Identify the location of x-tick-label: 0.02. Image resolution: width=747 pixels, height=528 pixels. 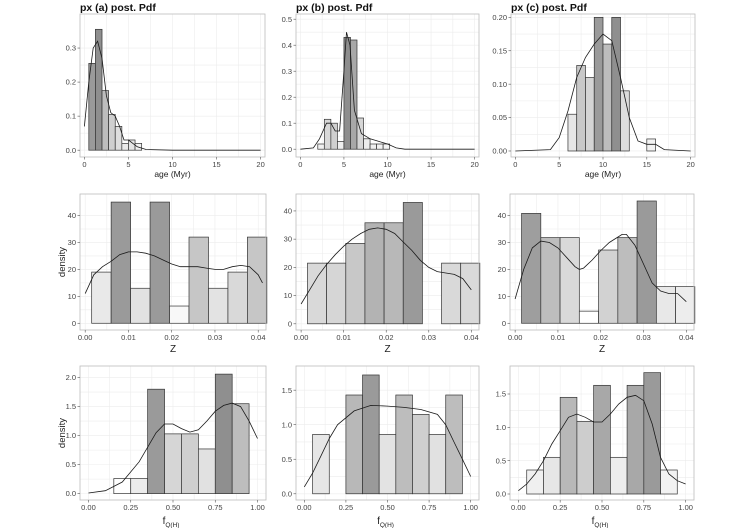
(386, 337).